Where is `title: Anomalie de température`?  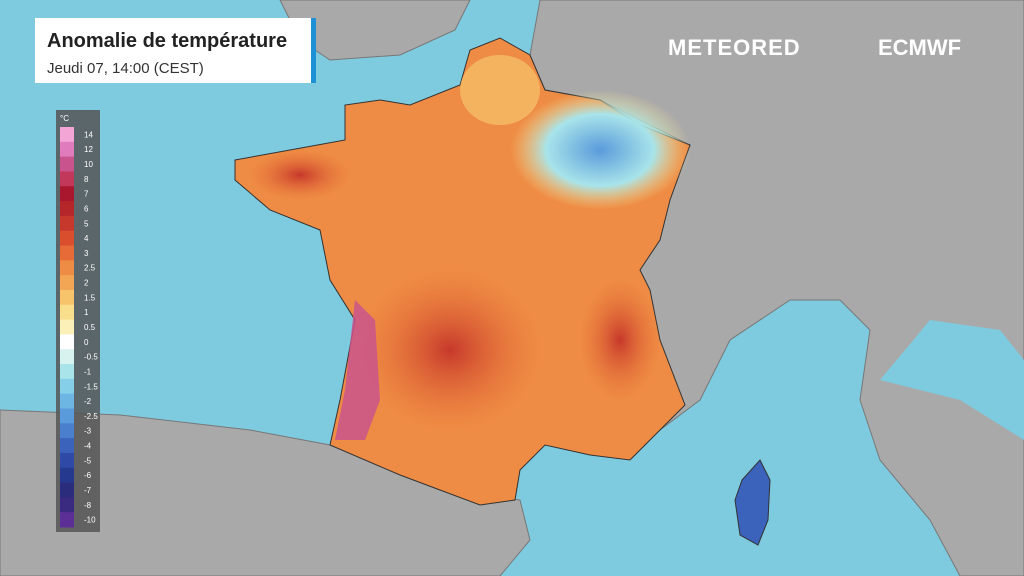
title: Anomalie de température is located at coordinates (167, 41).